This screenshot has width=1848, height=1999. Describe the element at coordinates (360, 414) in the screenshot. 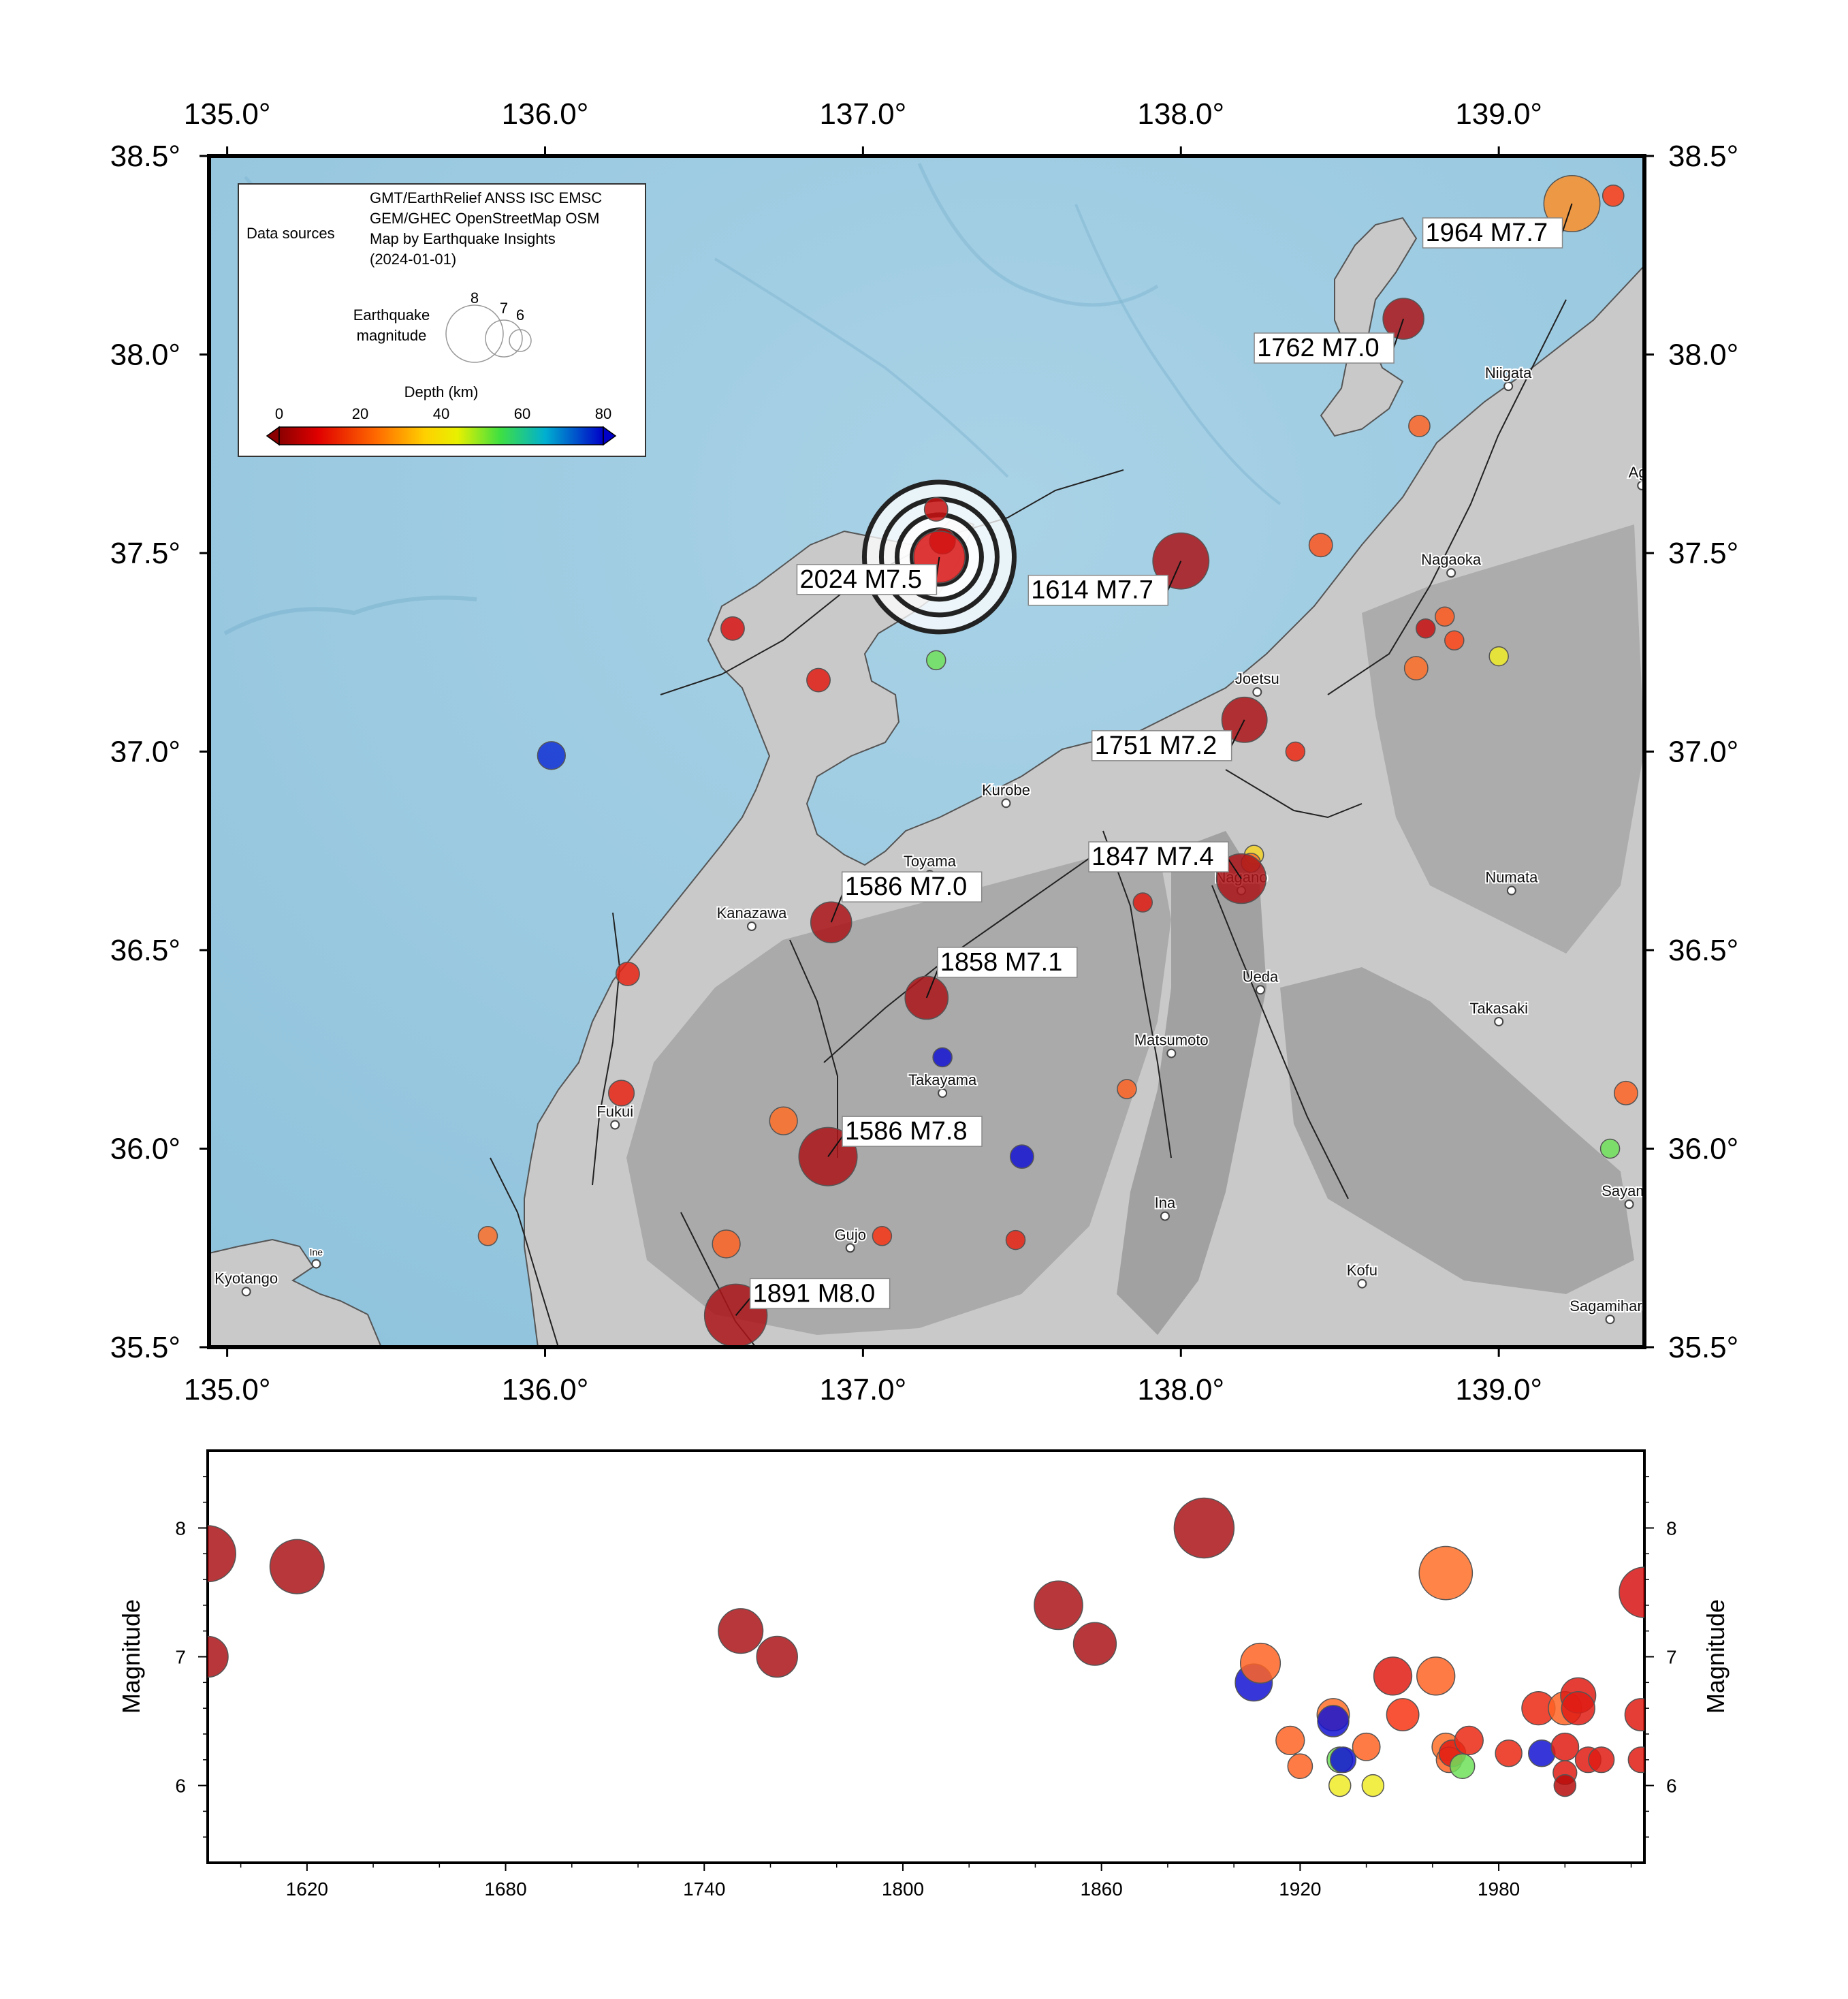

I see `depth-tick-label: 20` at that location.